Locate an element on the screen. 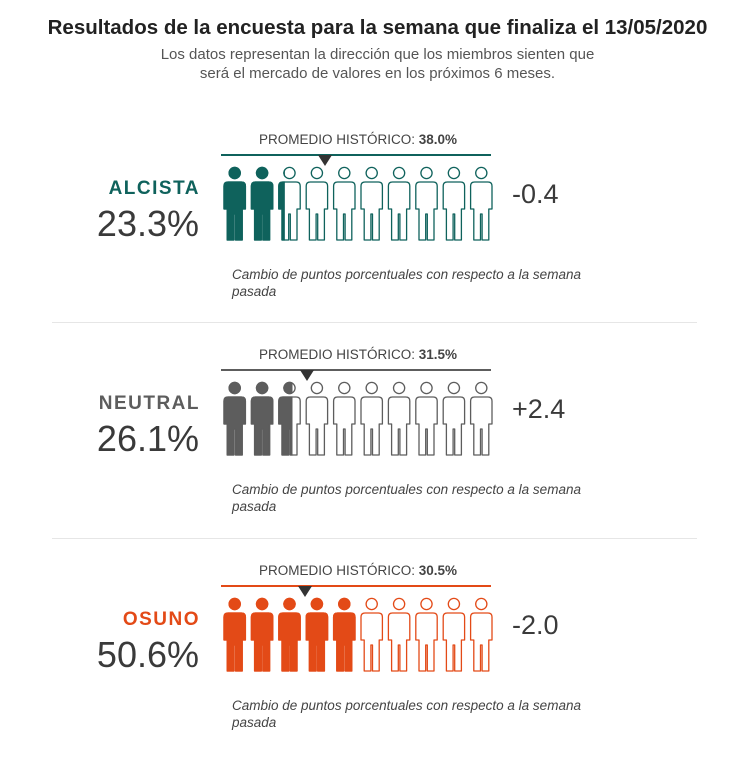 This screenshot has width=755, height=773. historical-average-label: PROMEDIO HISTÓRICO: 31.5% is located at coordinates (358, 354).